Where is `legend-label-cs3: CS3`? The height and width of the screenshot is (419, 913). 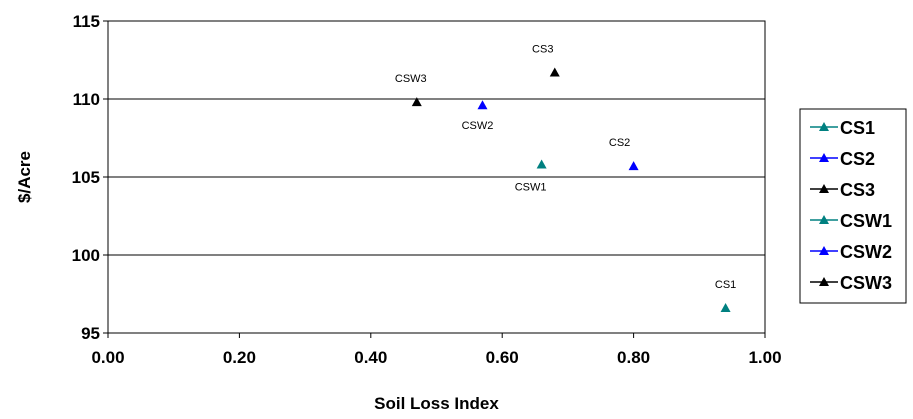
legend-label-cs3: CS3 is located at coordinates (857, 190).